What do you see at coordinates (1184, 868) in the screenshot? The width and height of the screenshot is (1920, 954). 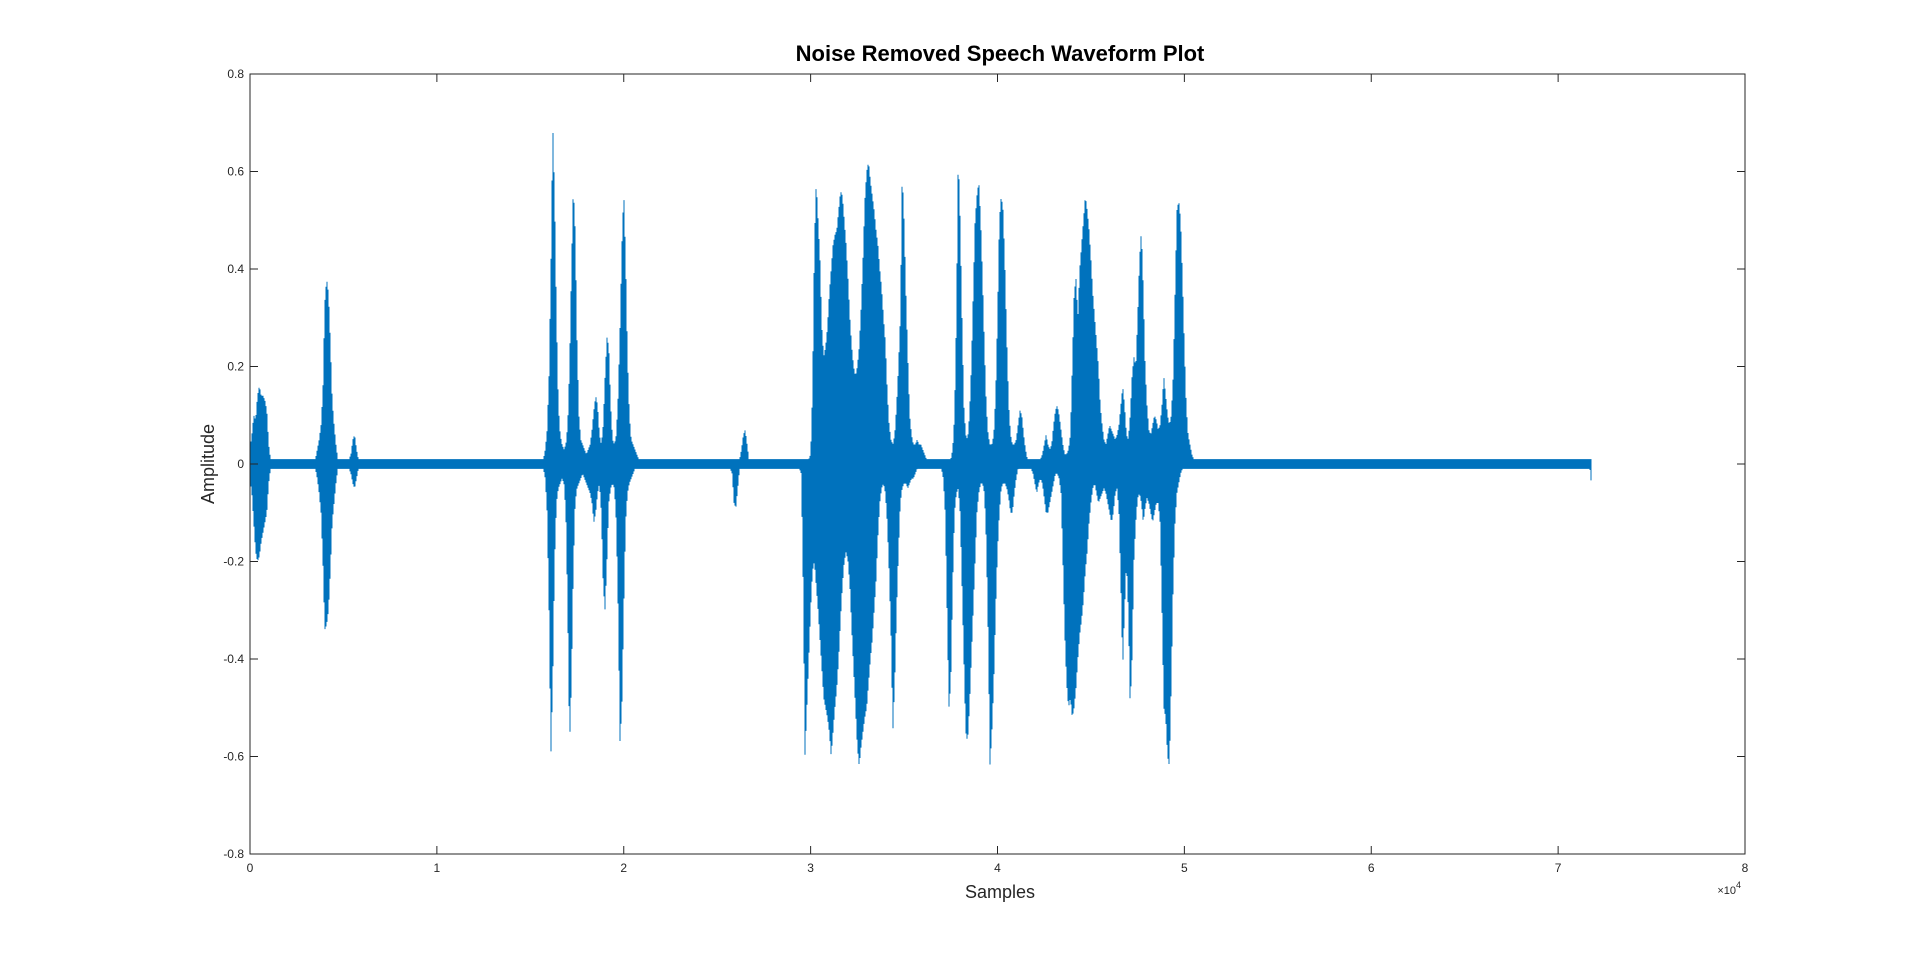 I see `x-tick-label: 5` at bounding box center [1184, 868].